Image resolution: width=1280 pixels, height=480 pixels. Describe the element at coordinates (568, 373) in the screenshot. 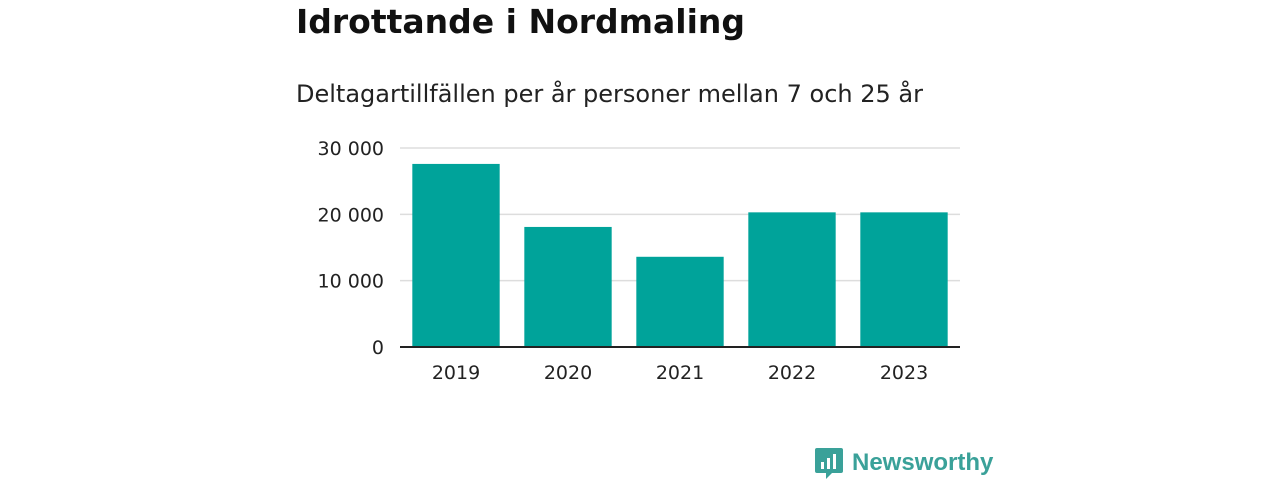

I see `x-tick-label: 2020` at that location.